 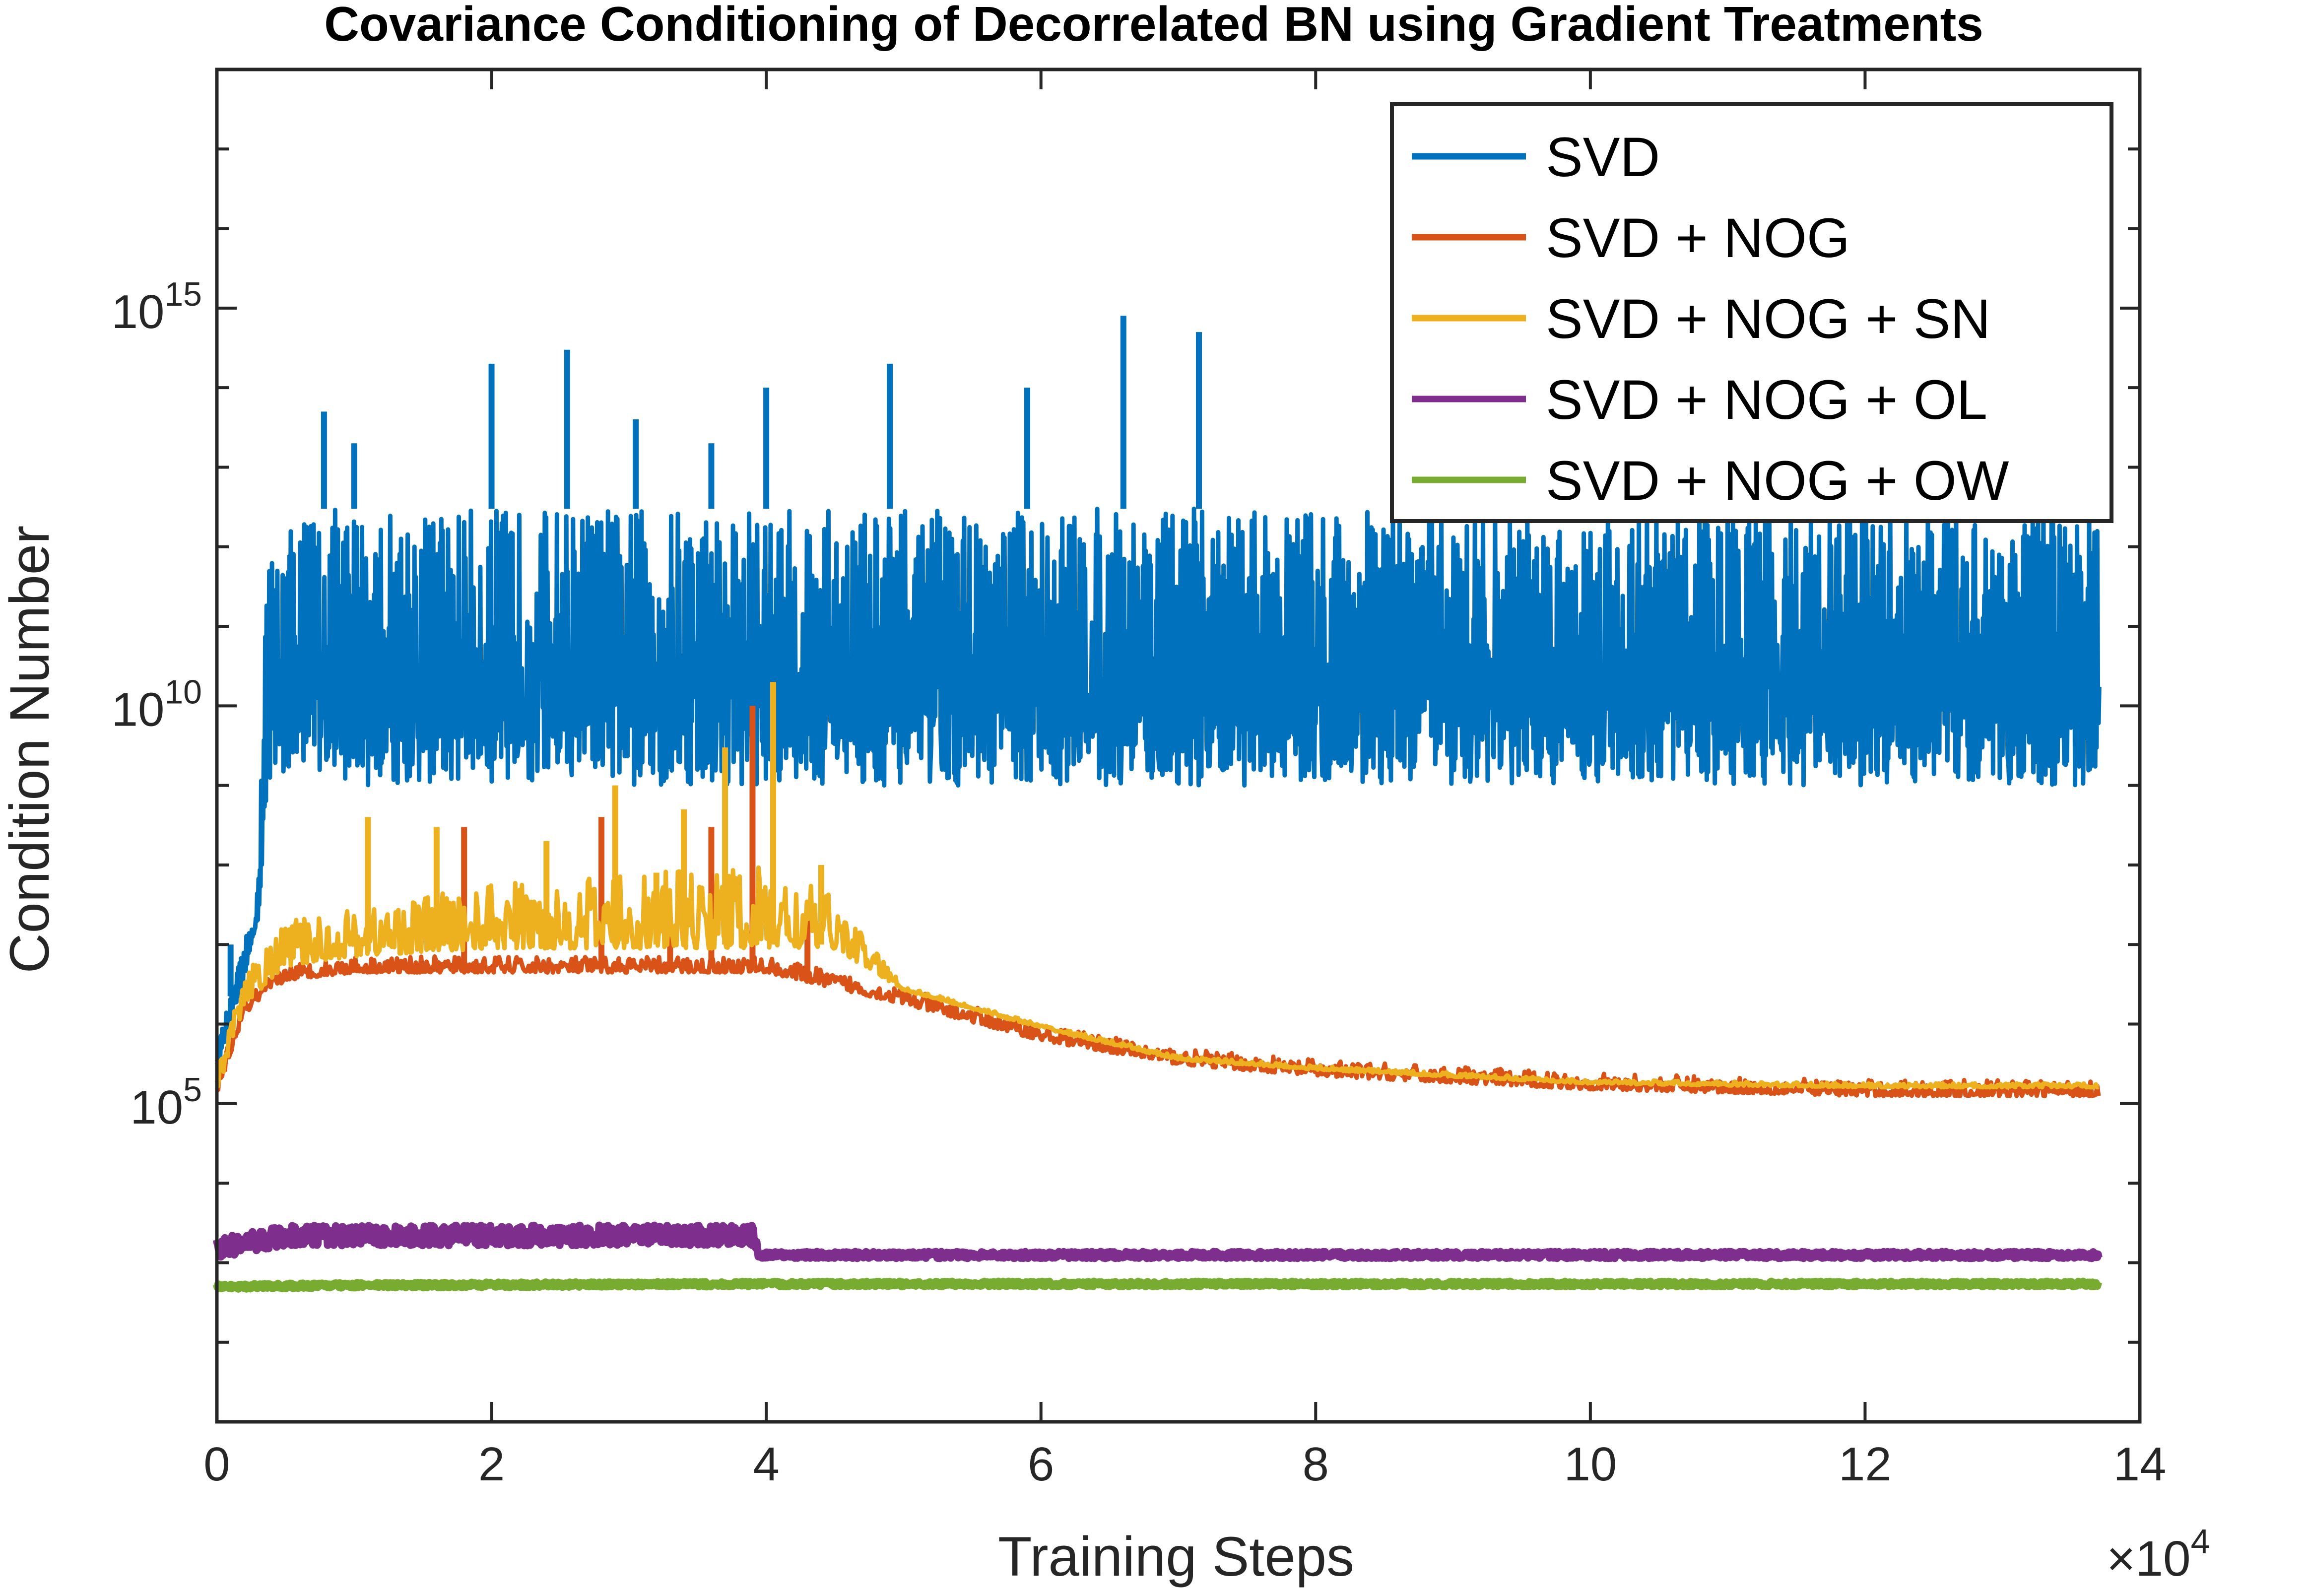 I want to click on svg-text: ×10⁴, so click(x=2158, y=1554).